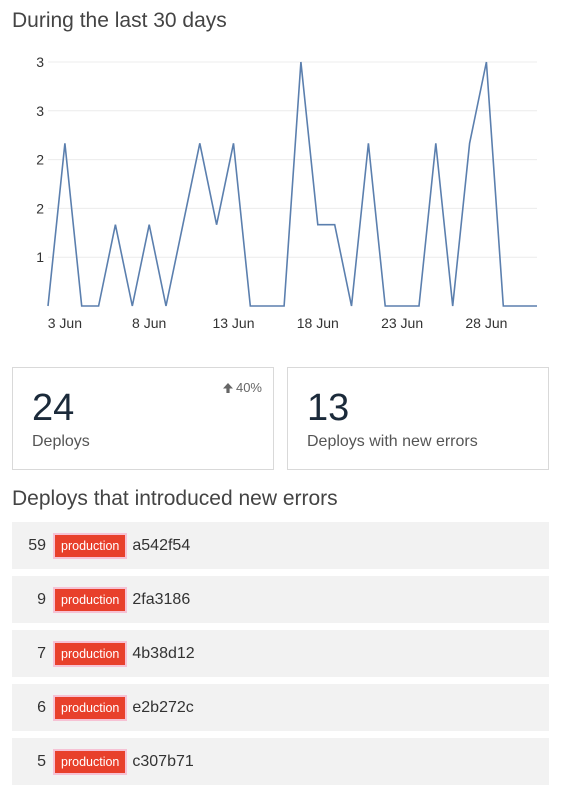  What do you see at coordinates (65, 323) in the screenshot?
I see `x-tick-label: 3 Jun` at bounding box center [65, 323].